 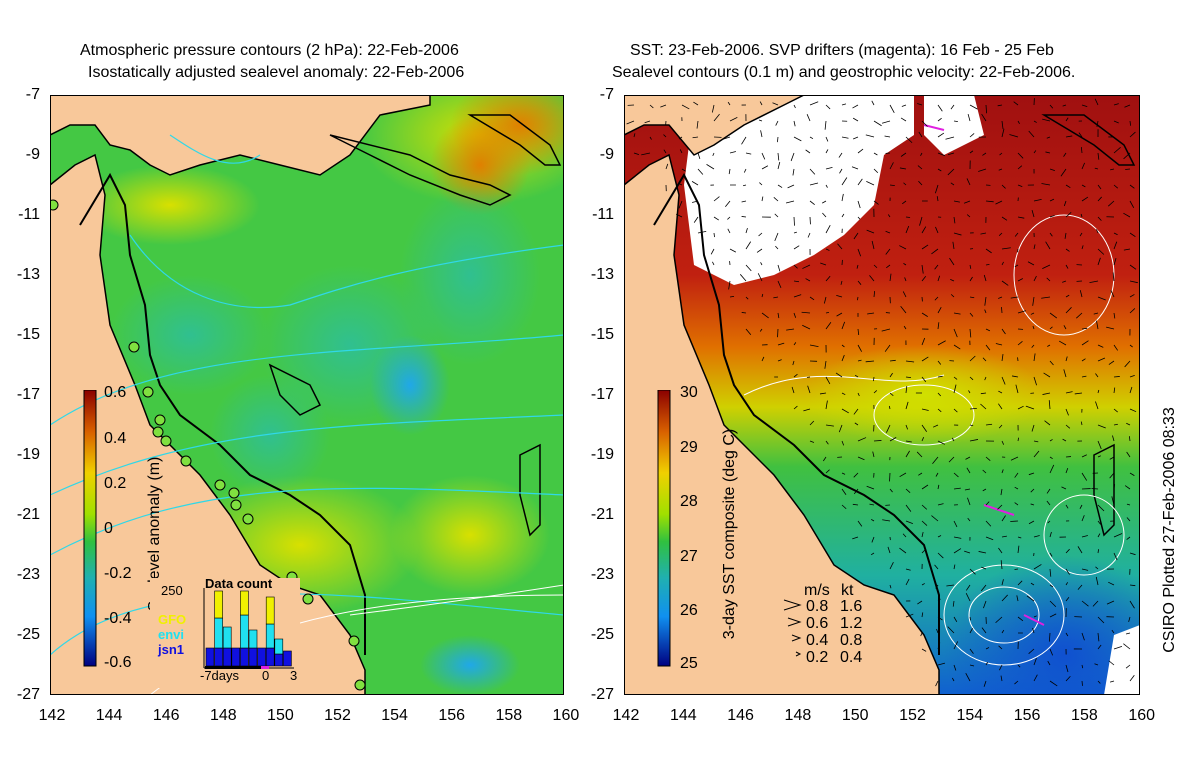 I want to click on speed-ms: 0.8, so click(x=817, y=606).